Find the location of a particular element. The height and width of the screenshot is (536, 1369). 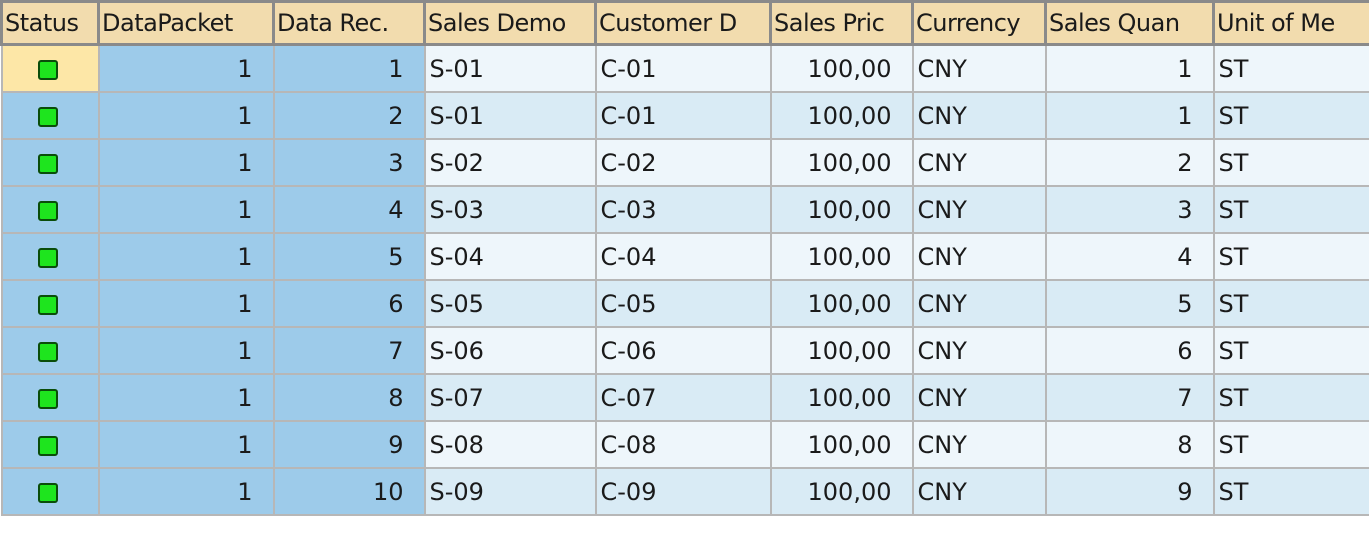

table-row: 1 6 S-05 C-05 100,00 CNY 5 ST is located at coordinates (684, 303).